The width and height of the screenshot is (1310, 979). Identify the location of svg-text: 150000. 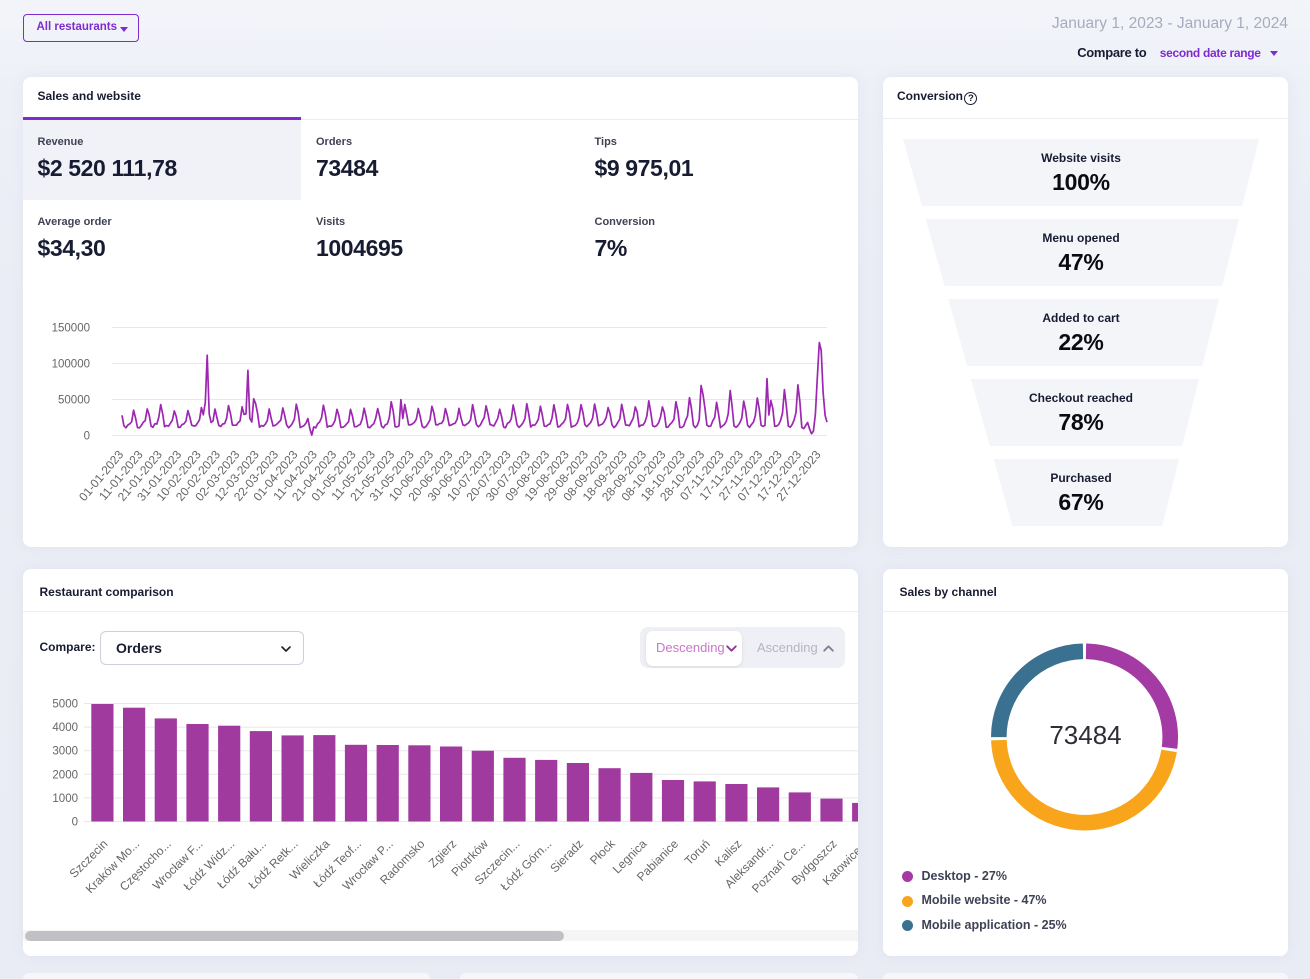
(71, 329).